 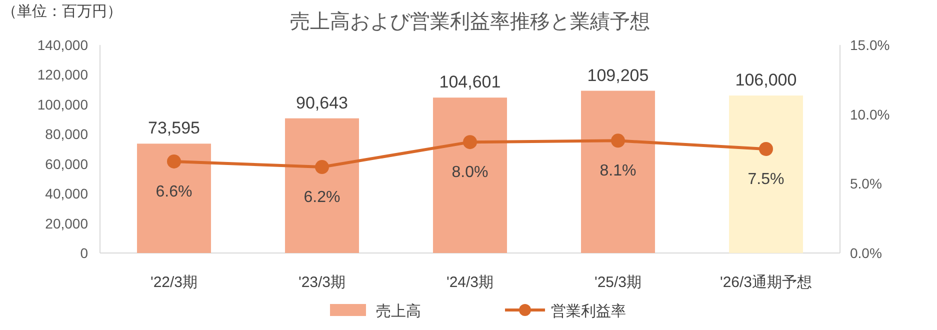 I want to click on legend-label: 売上高, so click(x=398, y=311).